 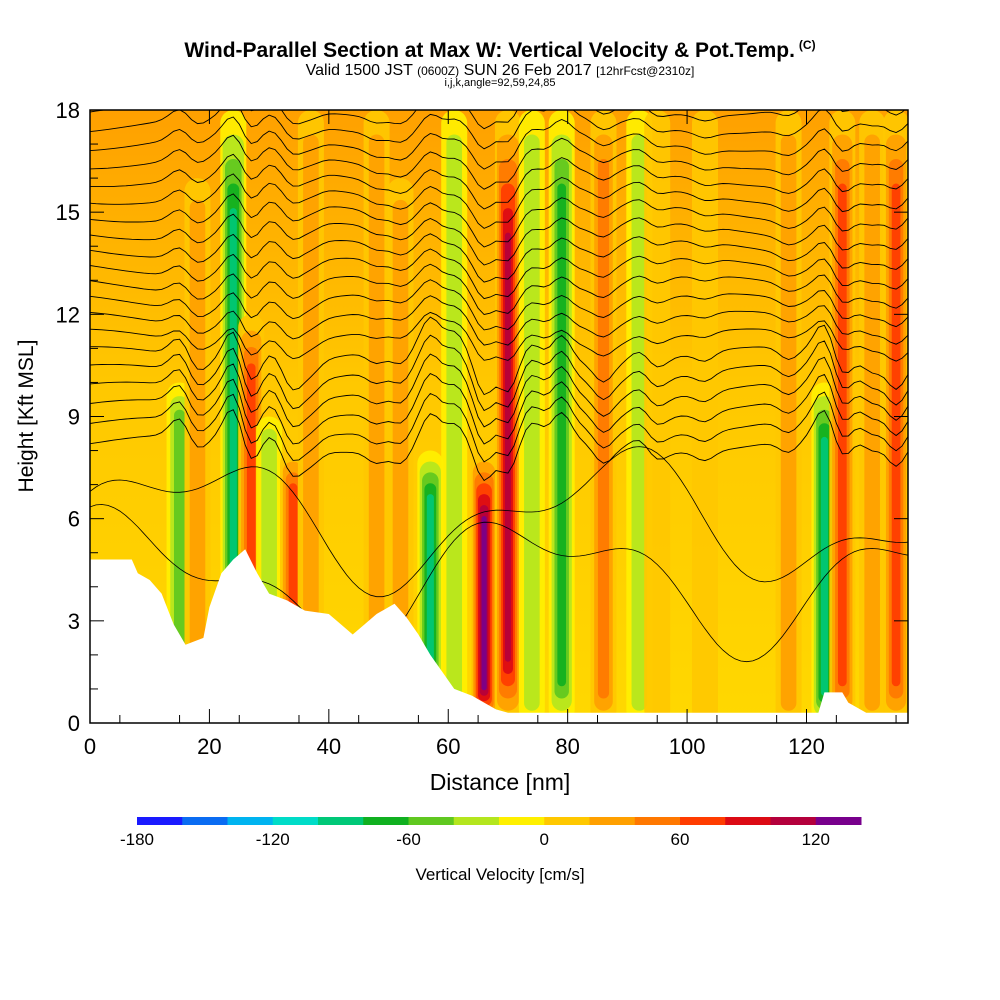 What do you see at coordinates (680, 839) in the screenshot?
I see `colorbar-tick-4: 60` at bounding box center [680, 839].